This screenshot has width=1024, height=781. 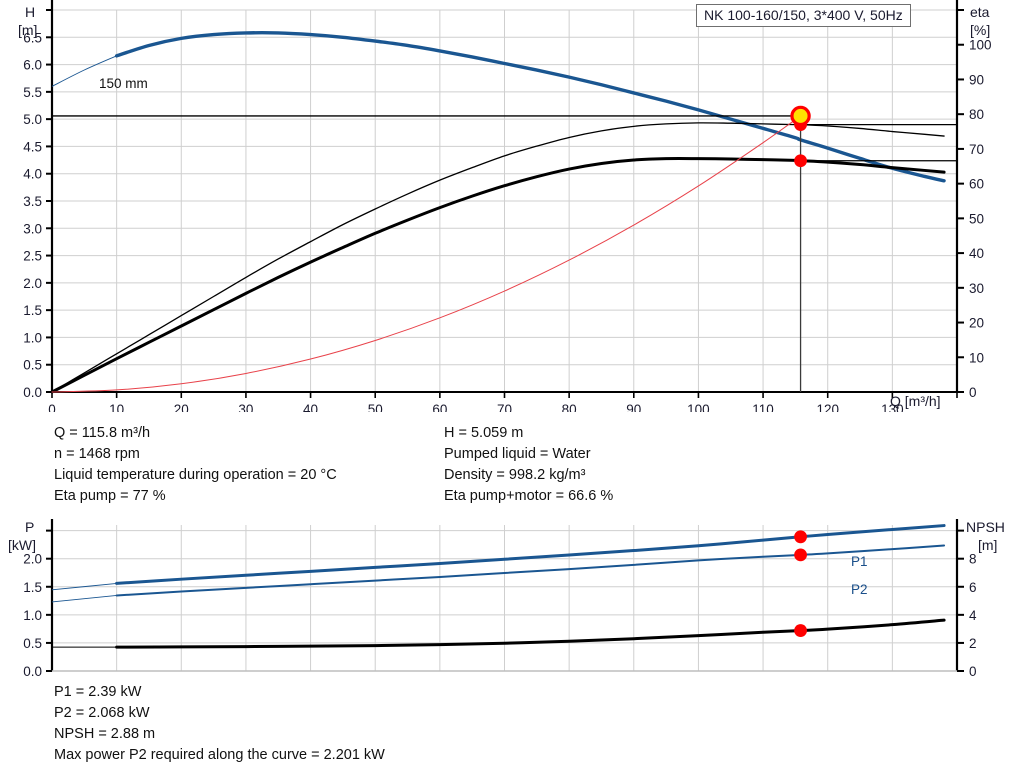 What do you see at coordinates (32, 37) in the screenshot?
I see `svg-text: 6.5` at bounding box center [32, 37].